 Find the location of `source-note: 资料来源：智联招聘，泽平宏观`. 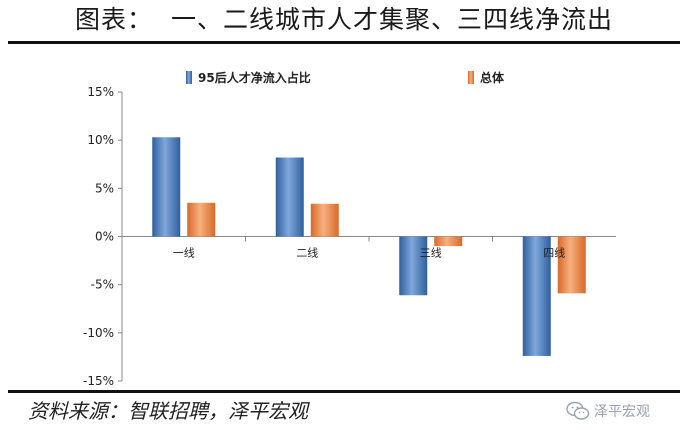

source-note: 资料来源：智联招聘，泽平宏观 is located at coordinates (168, 411).